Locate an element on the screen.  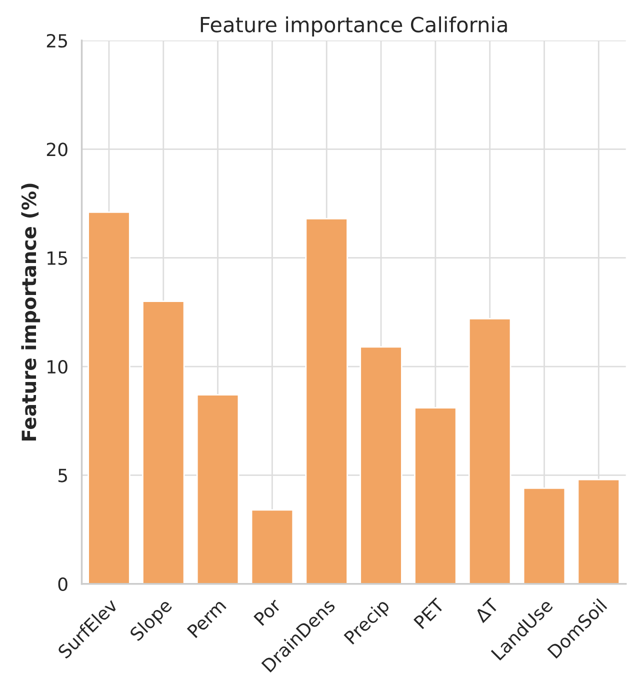
y-tick-label: 0 is located at coordinates (63, 584).